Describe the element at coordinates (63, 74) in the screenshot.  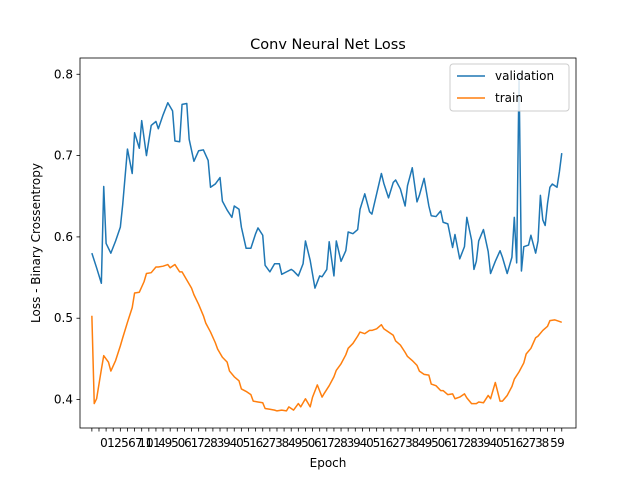
I see `y-tick-label: 0.8` at that location.